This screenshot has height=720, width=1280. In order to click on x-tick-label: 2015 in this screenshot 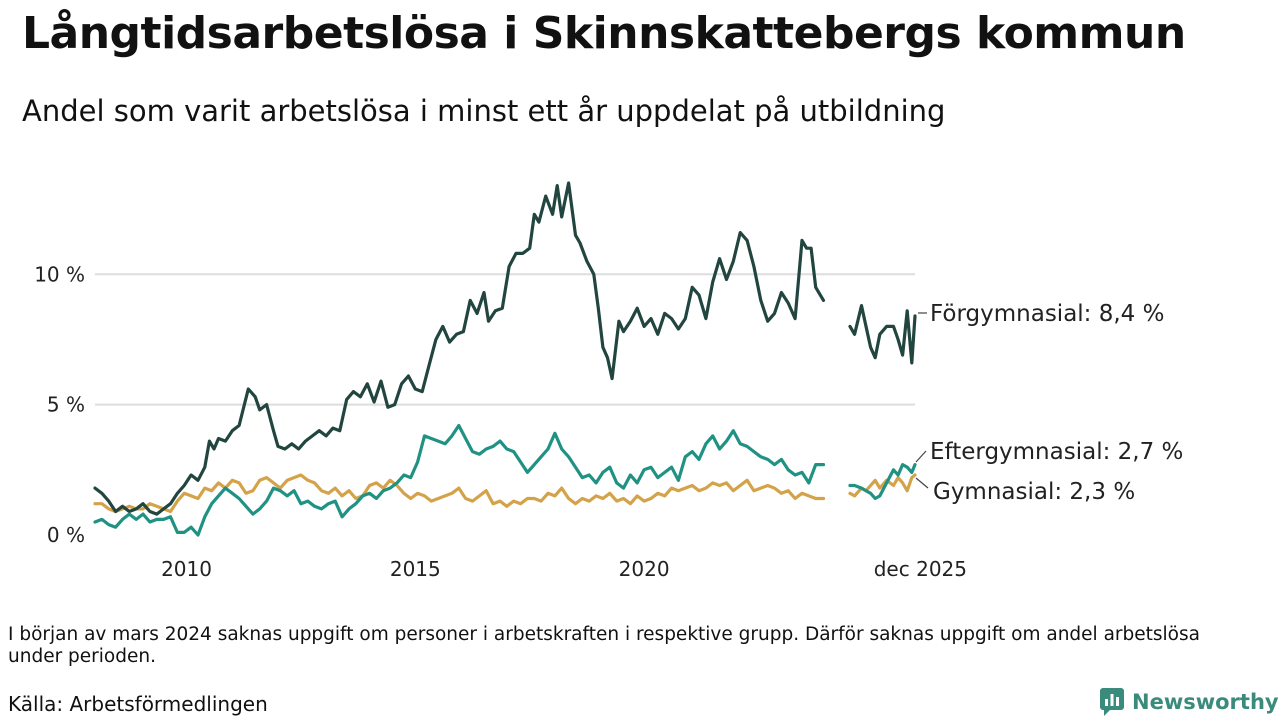, I will do `click(415, 569)`.